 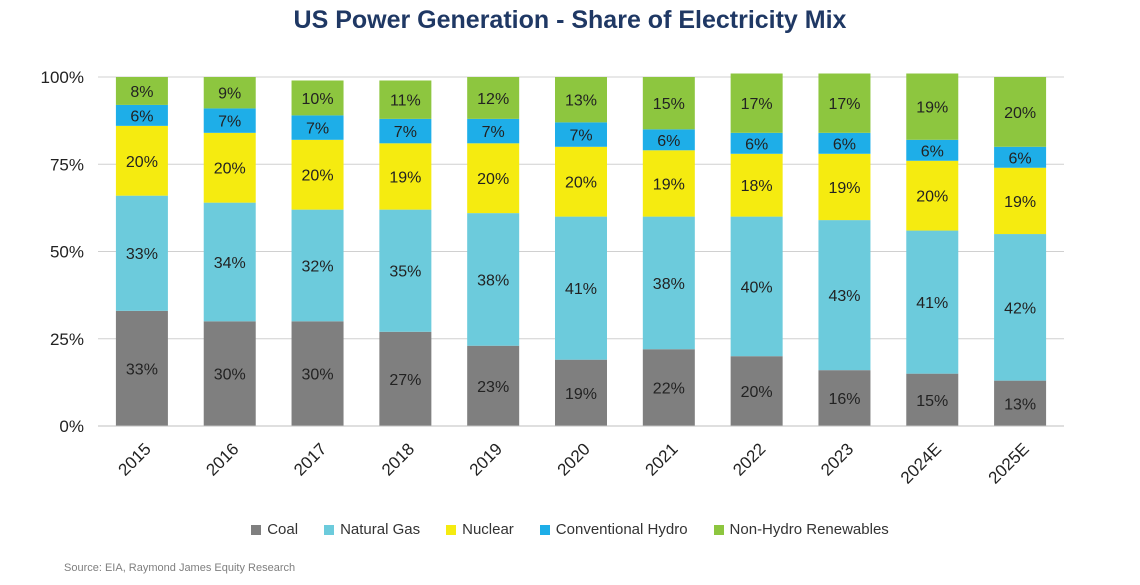 I want to click on data-label: 40%, so click(x=757, y=287).